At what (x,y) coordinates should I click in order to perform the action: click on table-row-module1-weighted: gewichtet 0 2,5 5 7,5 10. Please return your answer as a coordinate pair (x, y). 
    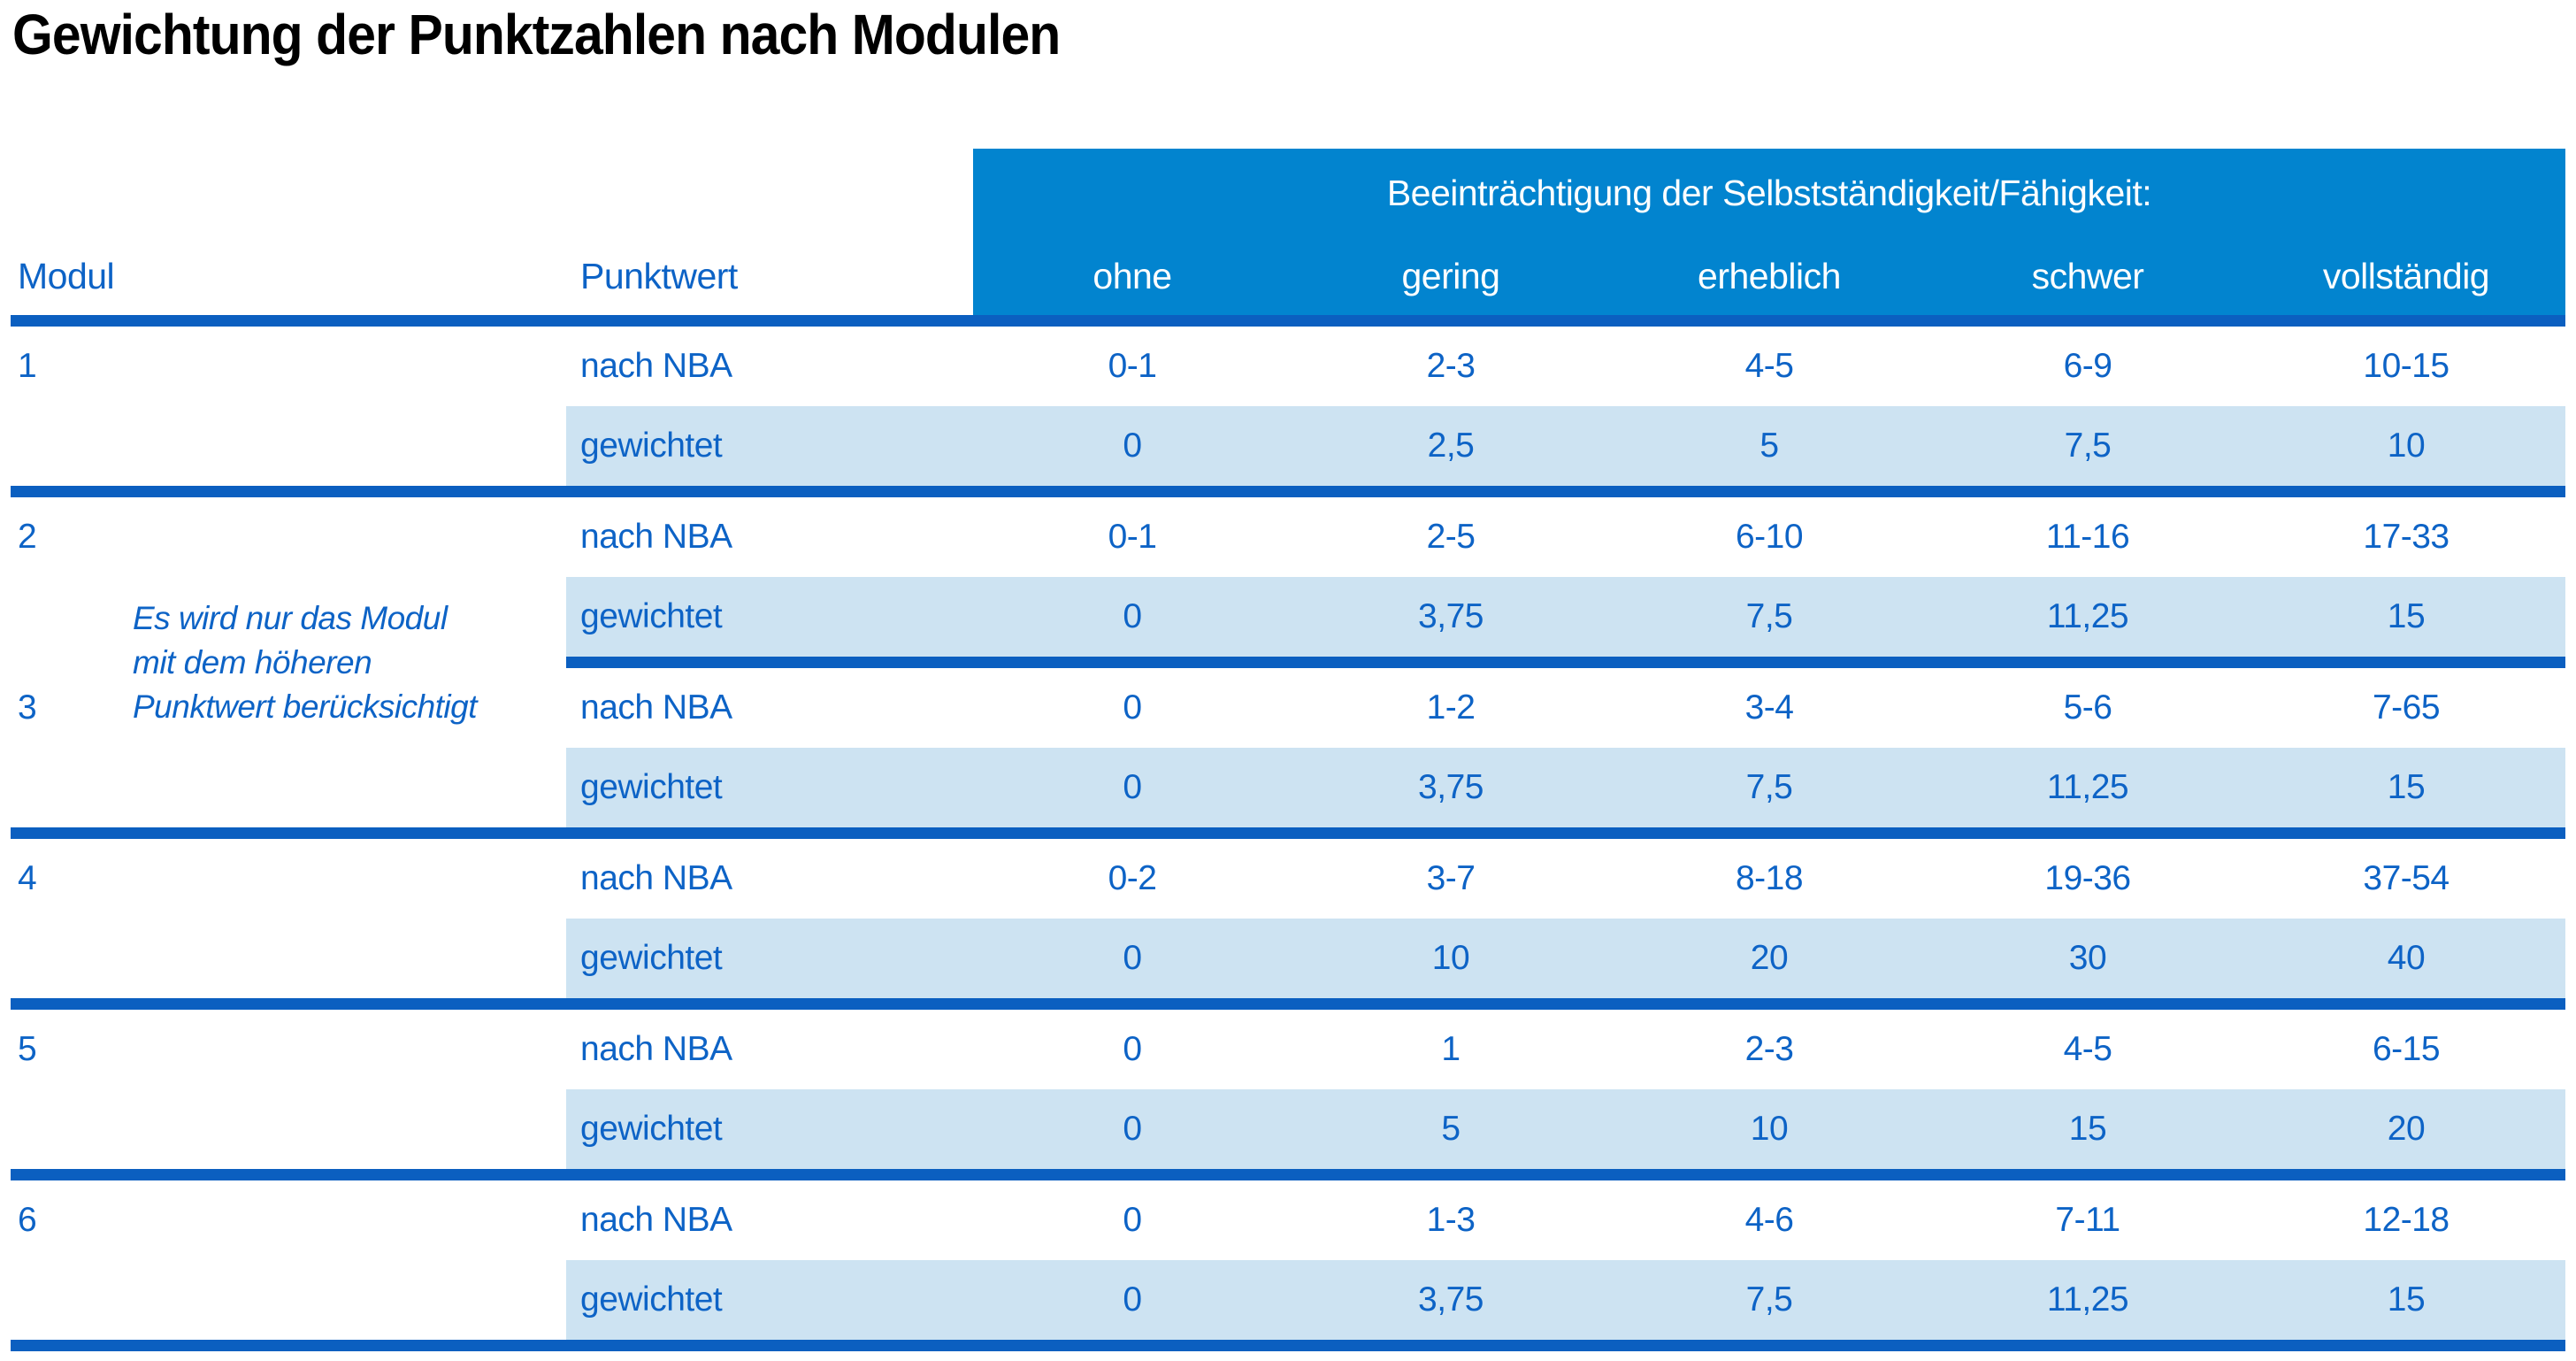
    Looking at the image, I should click on (1288, 446).